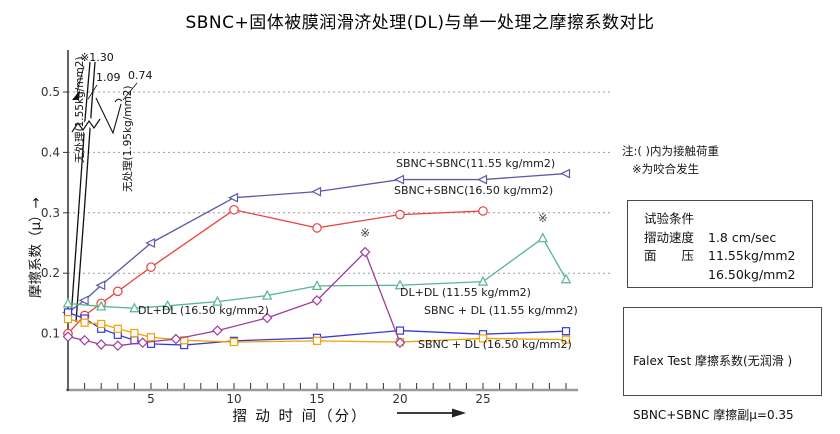  Describe the element at coordinates (420, 23) in the screenshot. I see `chart-title: SBNC+固体被膜润滑济处理(DL)与单一处理之摩擦系数对比` at that location.